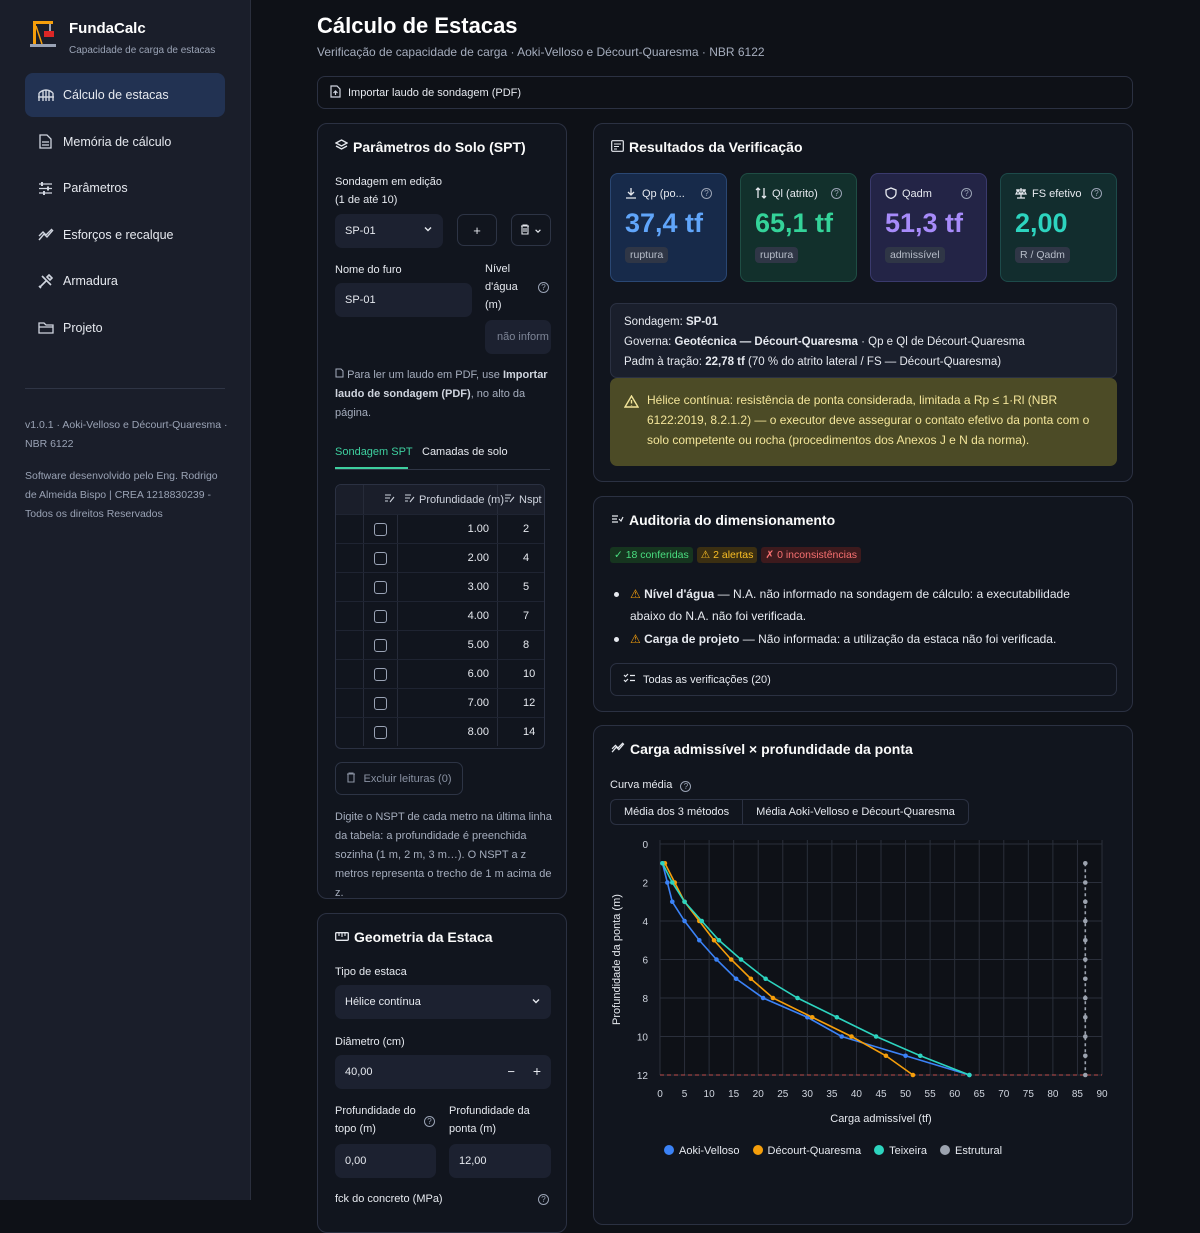  Describe the element at coordinates (536, 1071) in the screenshot. I see `increment-button: +` at that location.